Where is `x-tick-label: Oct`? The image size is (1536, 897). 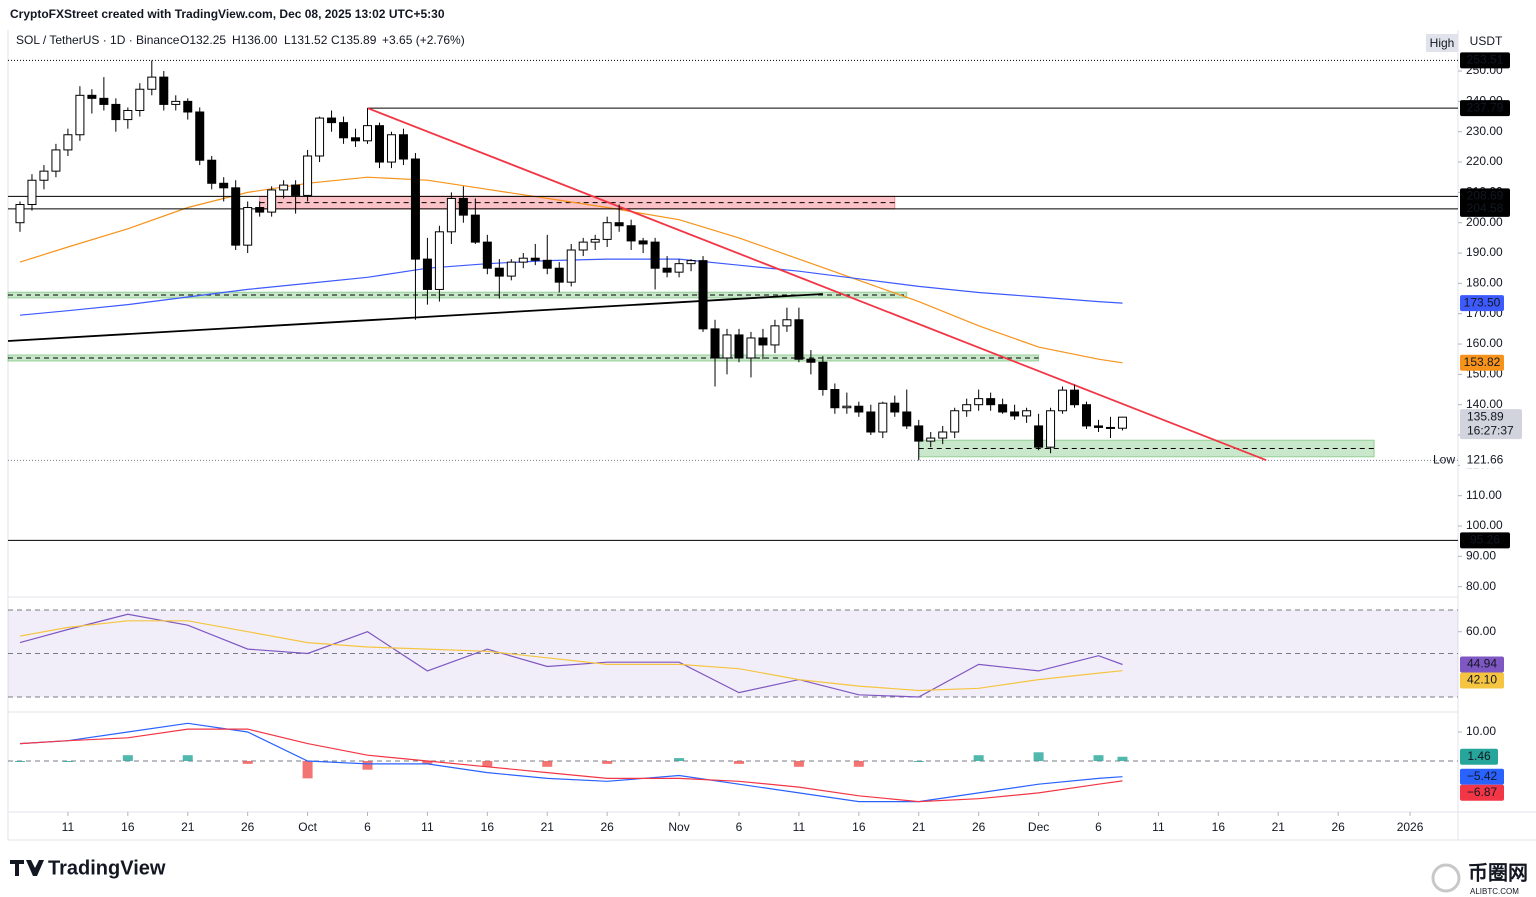 x-tick-label: Oct is located at coordinates (307, 827).